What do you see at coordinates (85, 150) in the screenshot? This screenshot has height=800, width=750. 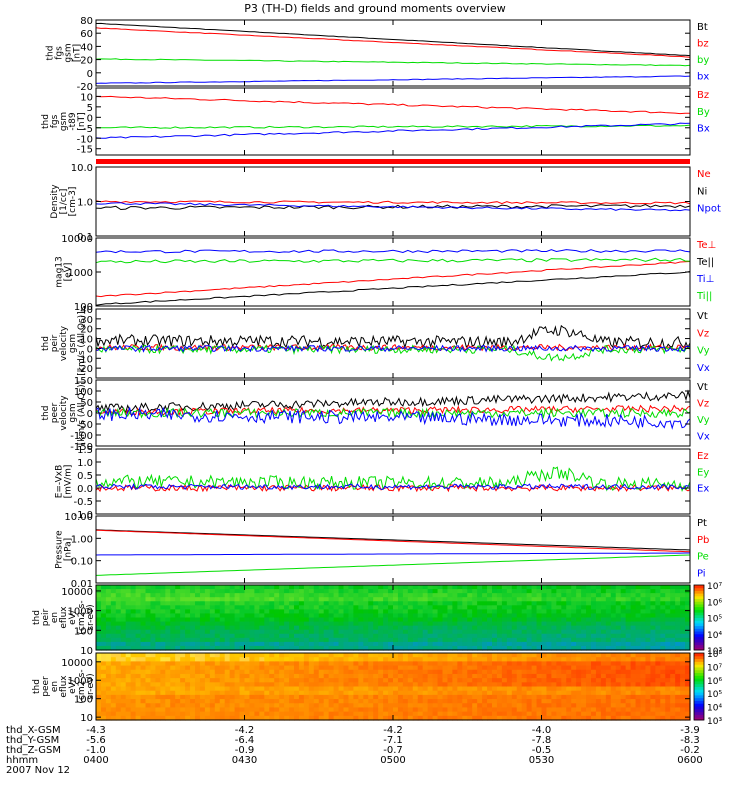 I see `y-tick-label: -15` at bounding box center [85, 150].